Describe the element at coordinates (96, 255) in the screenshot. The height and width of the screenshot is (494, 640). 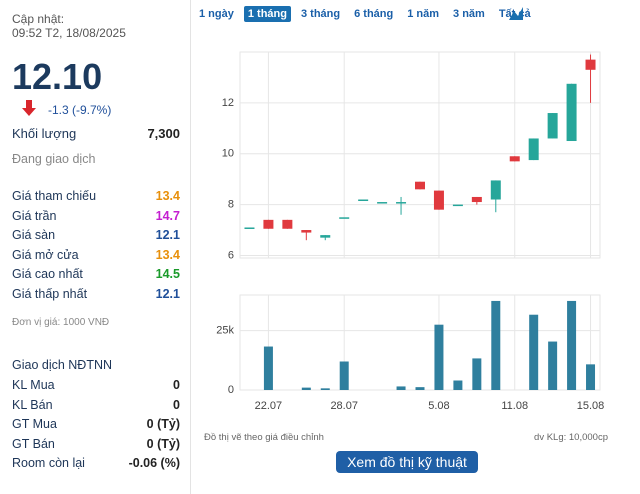
I see `info-row: Giá mở cửa 13.4` at that location.